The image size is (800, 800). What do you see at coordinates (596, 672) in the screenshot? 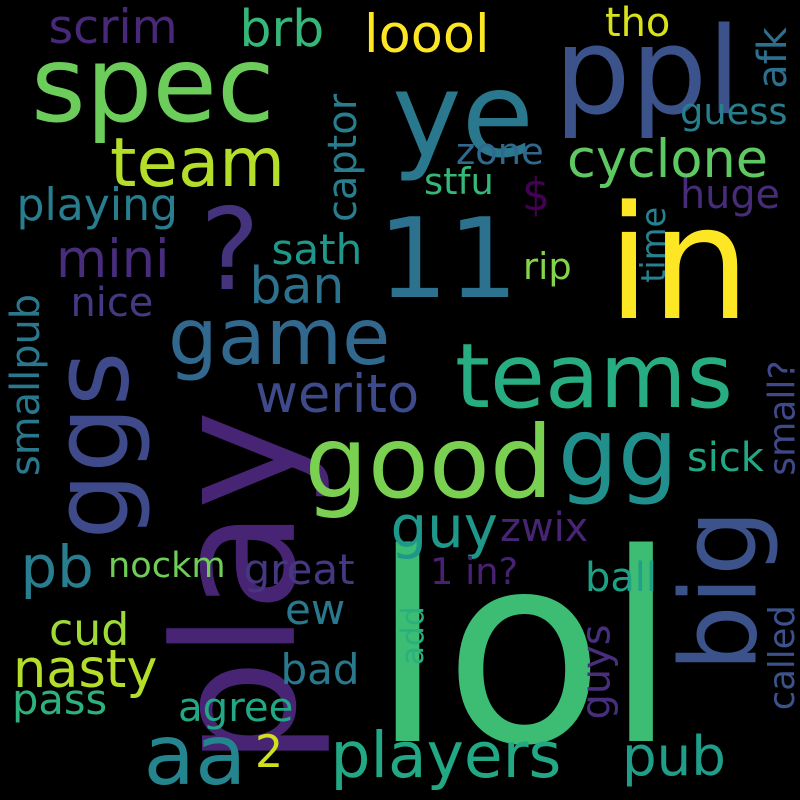
I see `word-guys: guys` at bounding box center [596, 672].